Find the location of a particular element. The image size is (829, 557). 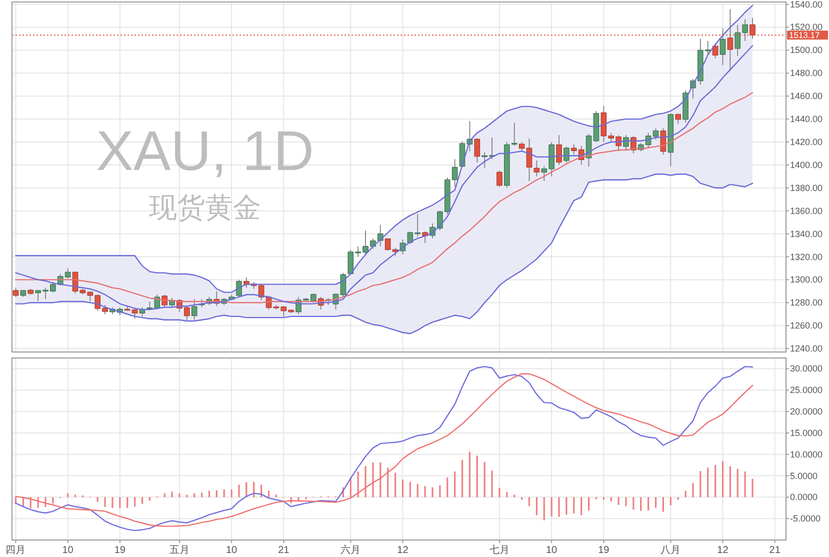

x-tick-label: 四月 is located at coordinates (16, 550).